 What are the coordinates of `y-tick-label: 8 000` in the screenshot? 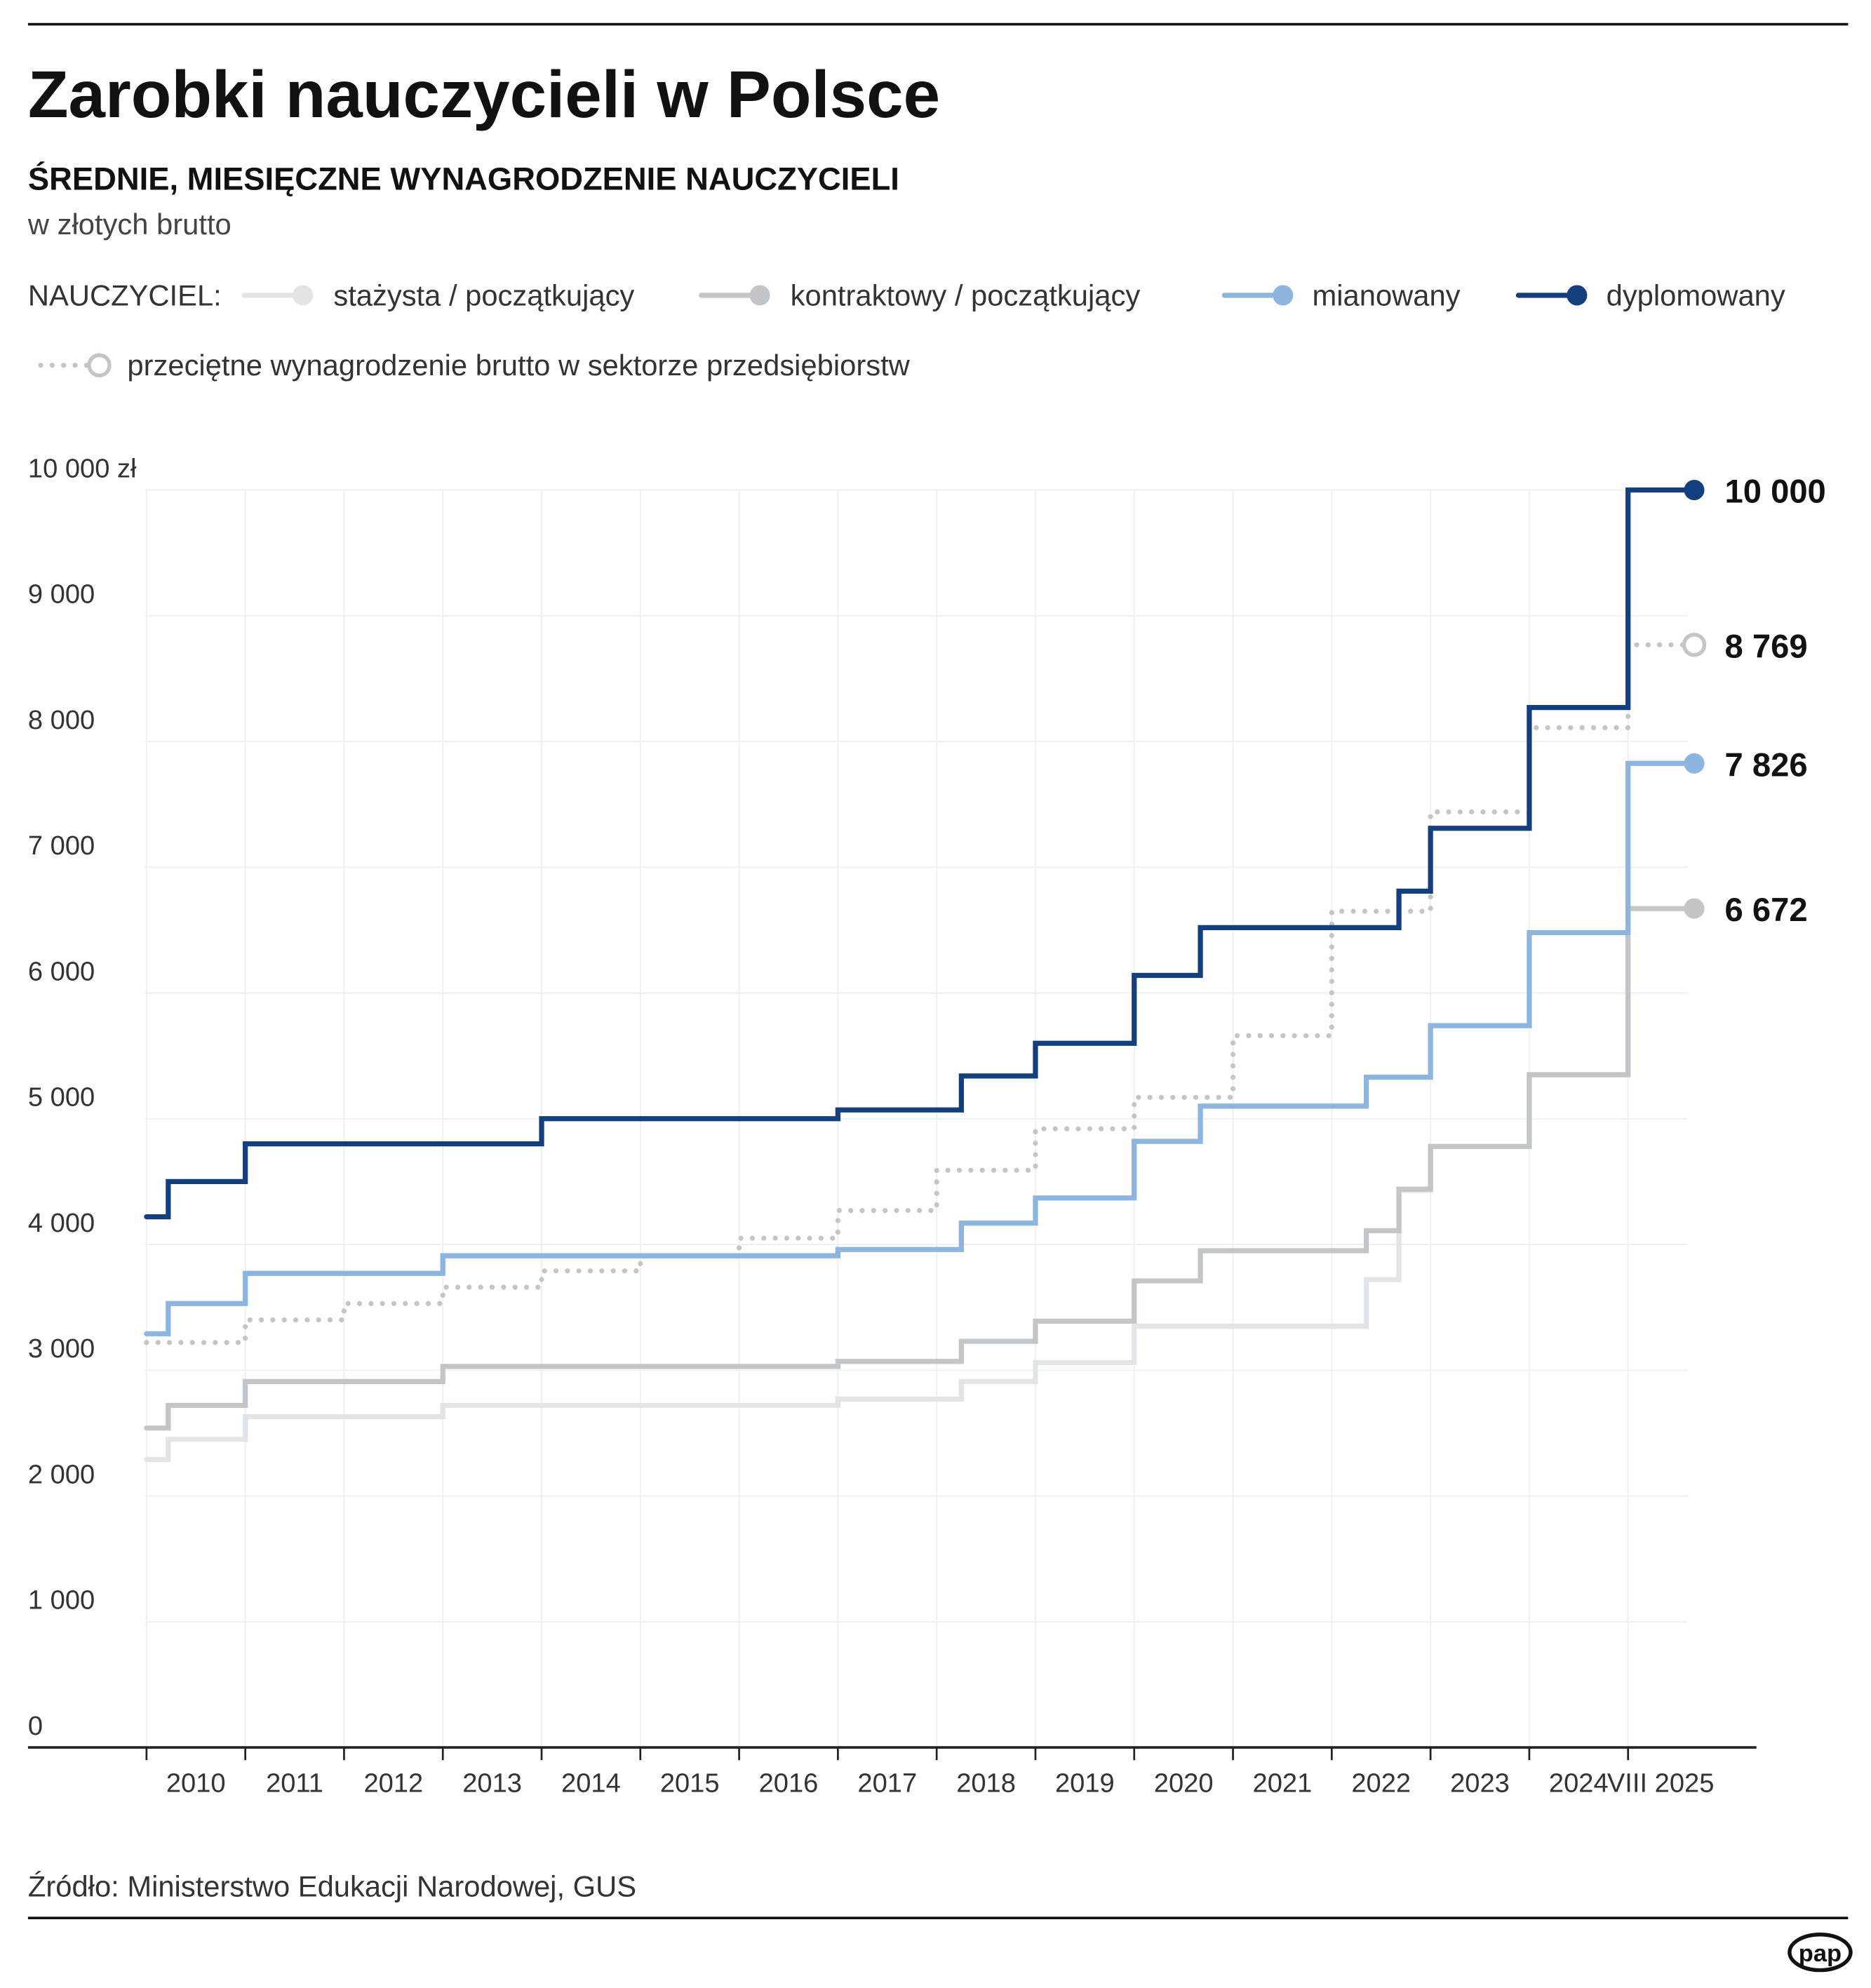 It's located at (62, 720).